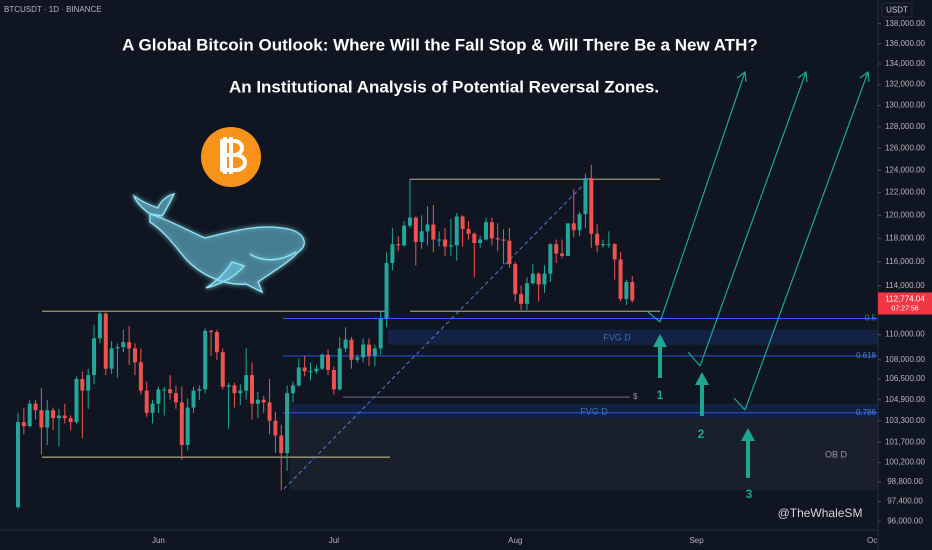  Describe the element at coordinates (225, 275) in the screenshot. I see `whale-fin` at that location.